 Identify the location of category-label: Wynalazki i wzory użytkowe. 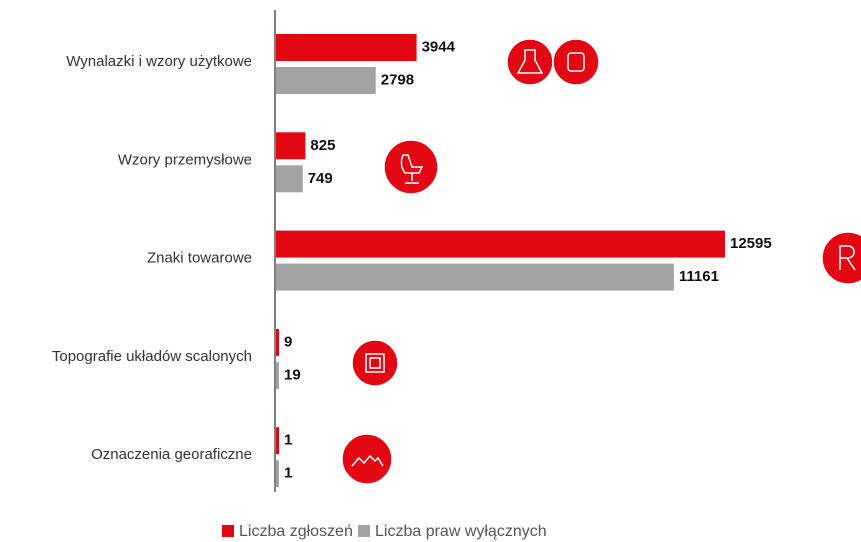
(159, 61).